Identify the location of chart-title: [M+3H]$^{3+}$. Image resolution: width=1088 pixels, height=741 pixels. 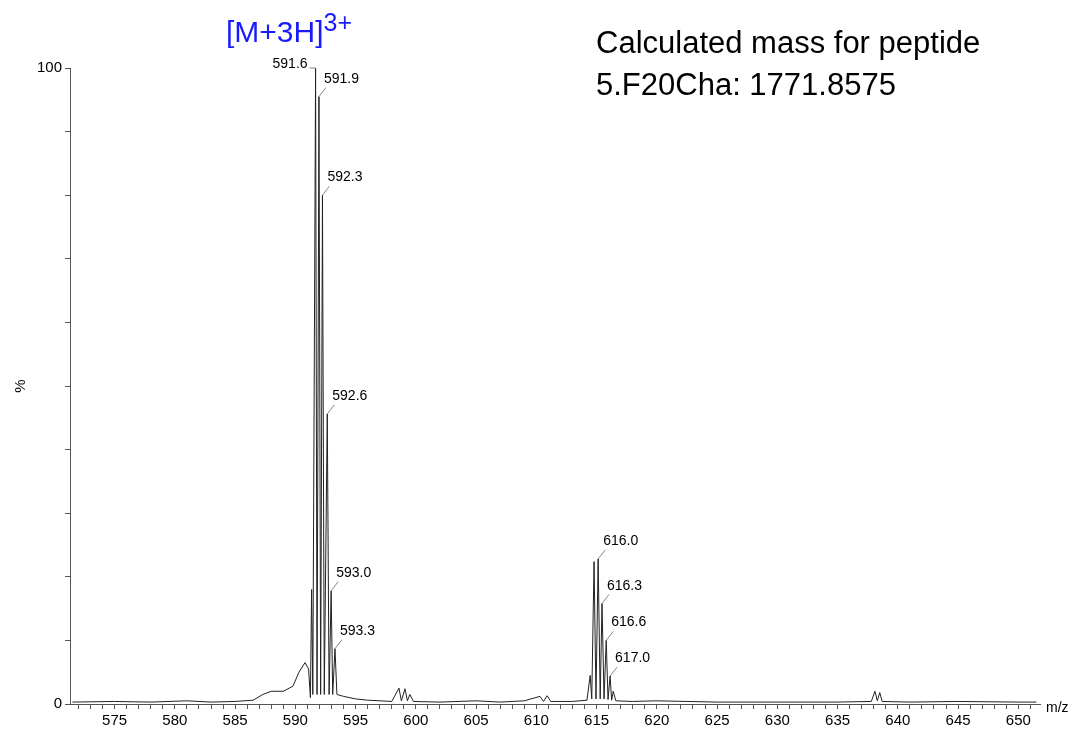
(289, 28).